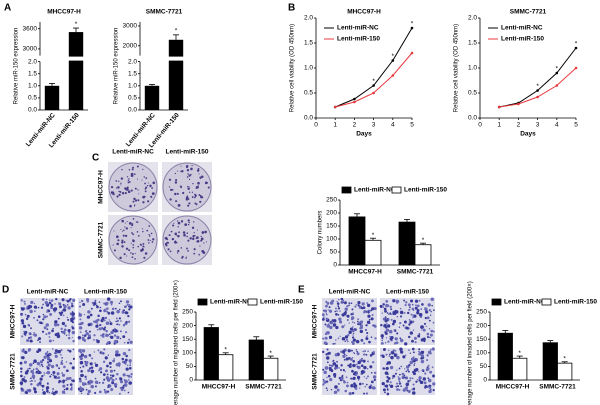  Describe the element at coordinates (355, 125) in the screenshot. I see `x-tick-label: 2` at that location.